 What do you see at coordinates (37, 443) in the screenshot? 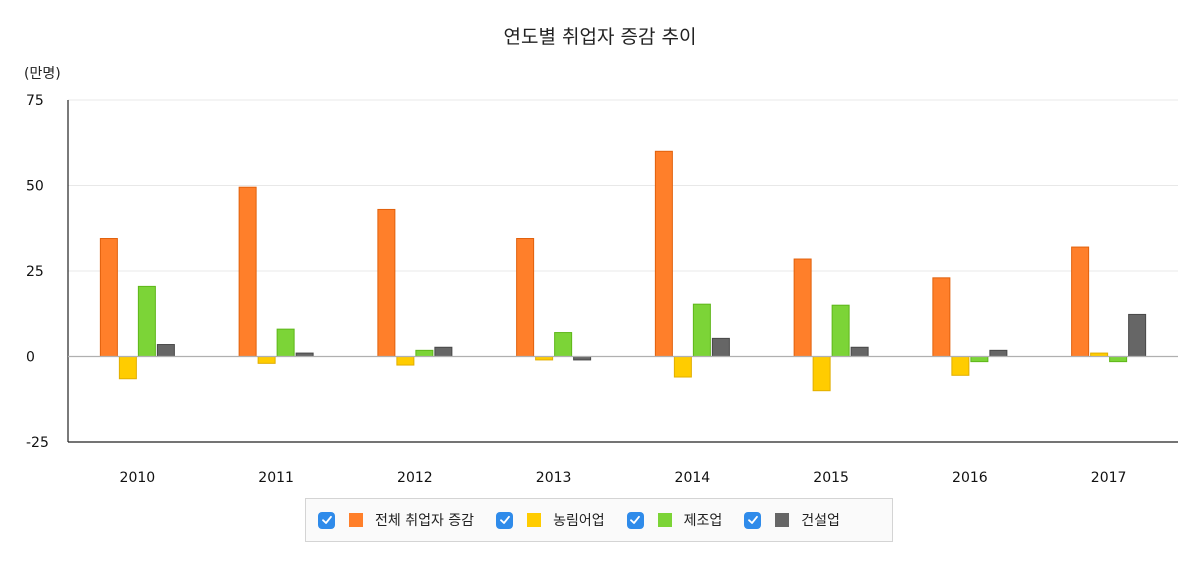
I see `y-tick-label: -25` at bounding box center [37, 443].